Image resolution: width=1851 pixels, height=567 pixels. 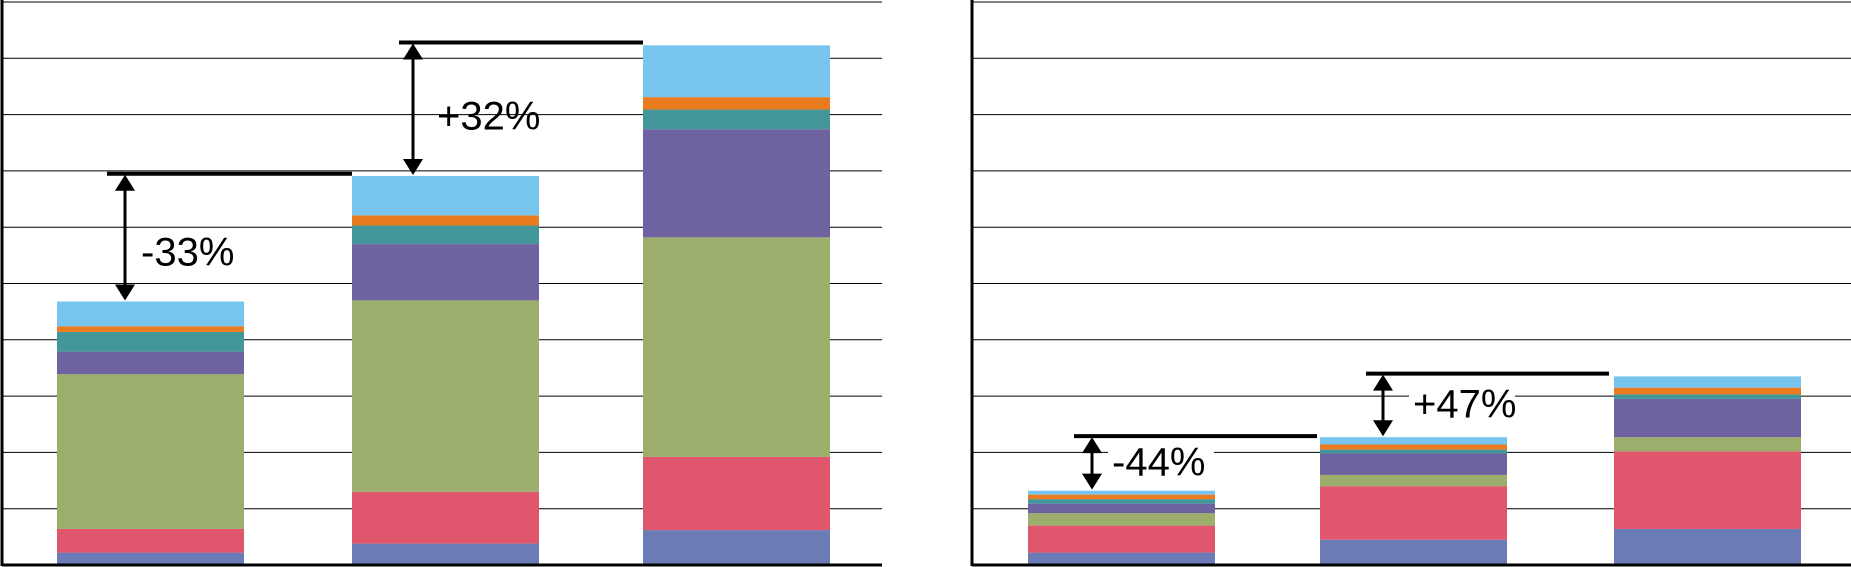 I want to click on annotation-label-1: -44%, so click(x=1158, y=462).